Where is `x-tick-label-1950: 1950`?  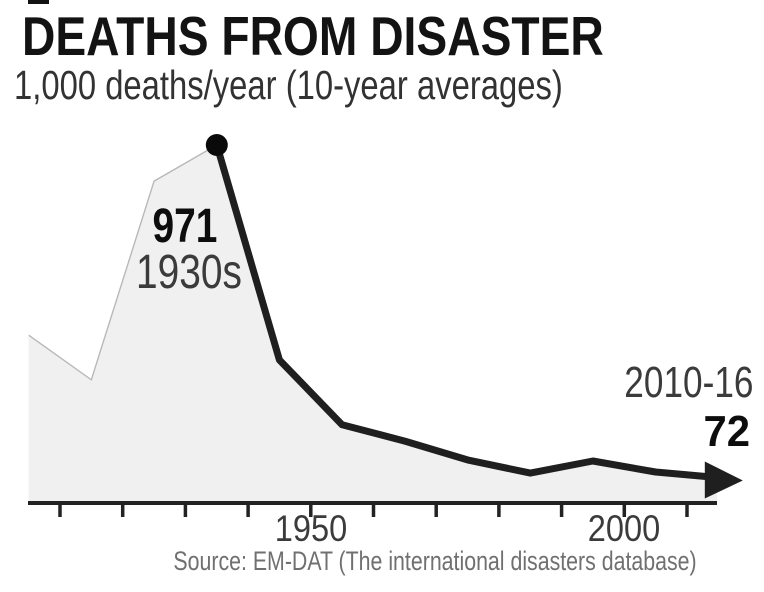 x-tick-label-1950: 1950 is located at coordinates (311, 528).